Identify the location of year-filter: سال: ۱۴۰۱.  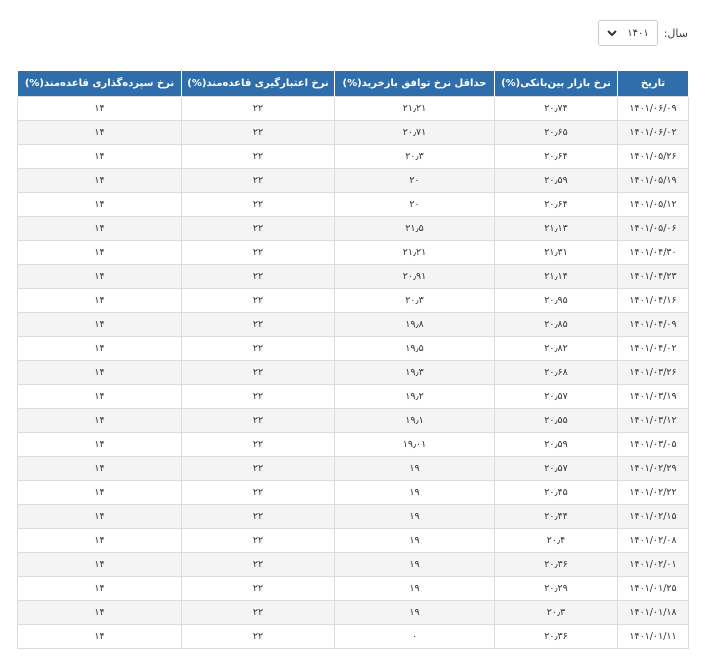
(642, 33).